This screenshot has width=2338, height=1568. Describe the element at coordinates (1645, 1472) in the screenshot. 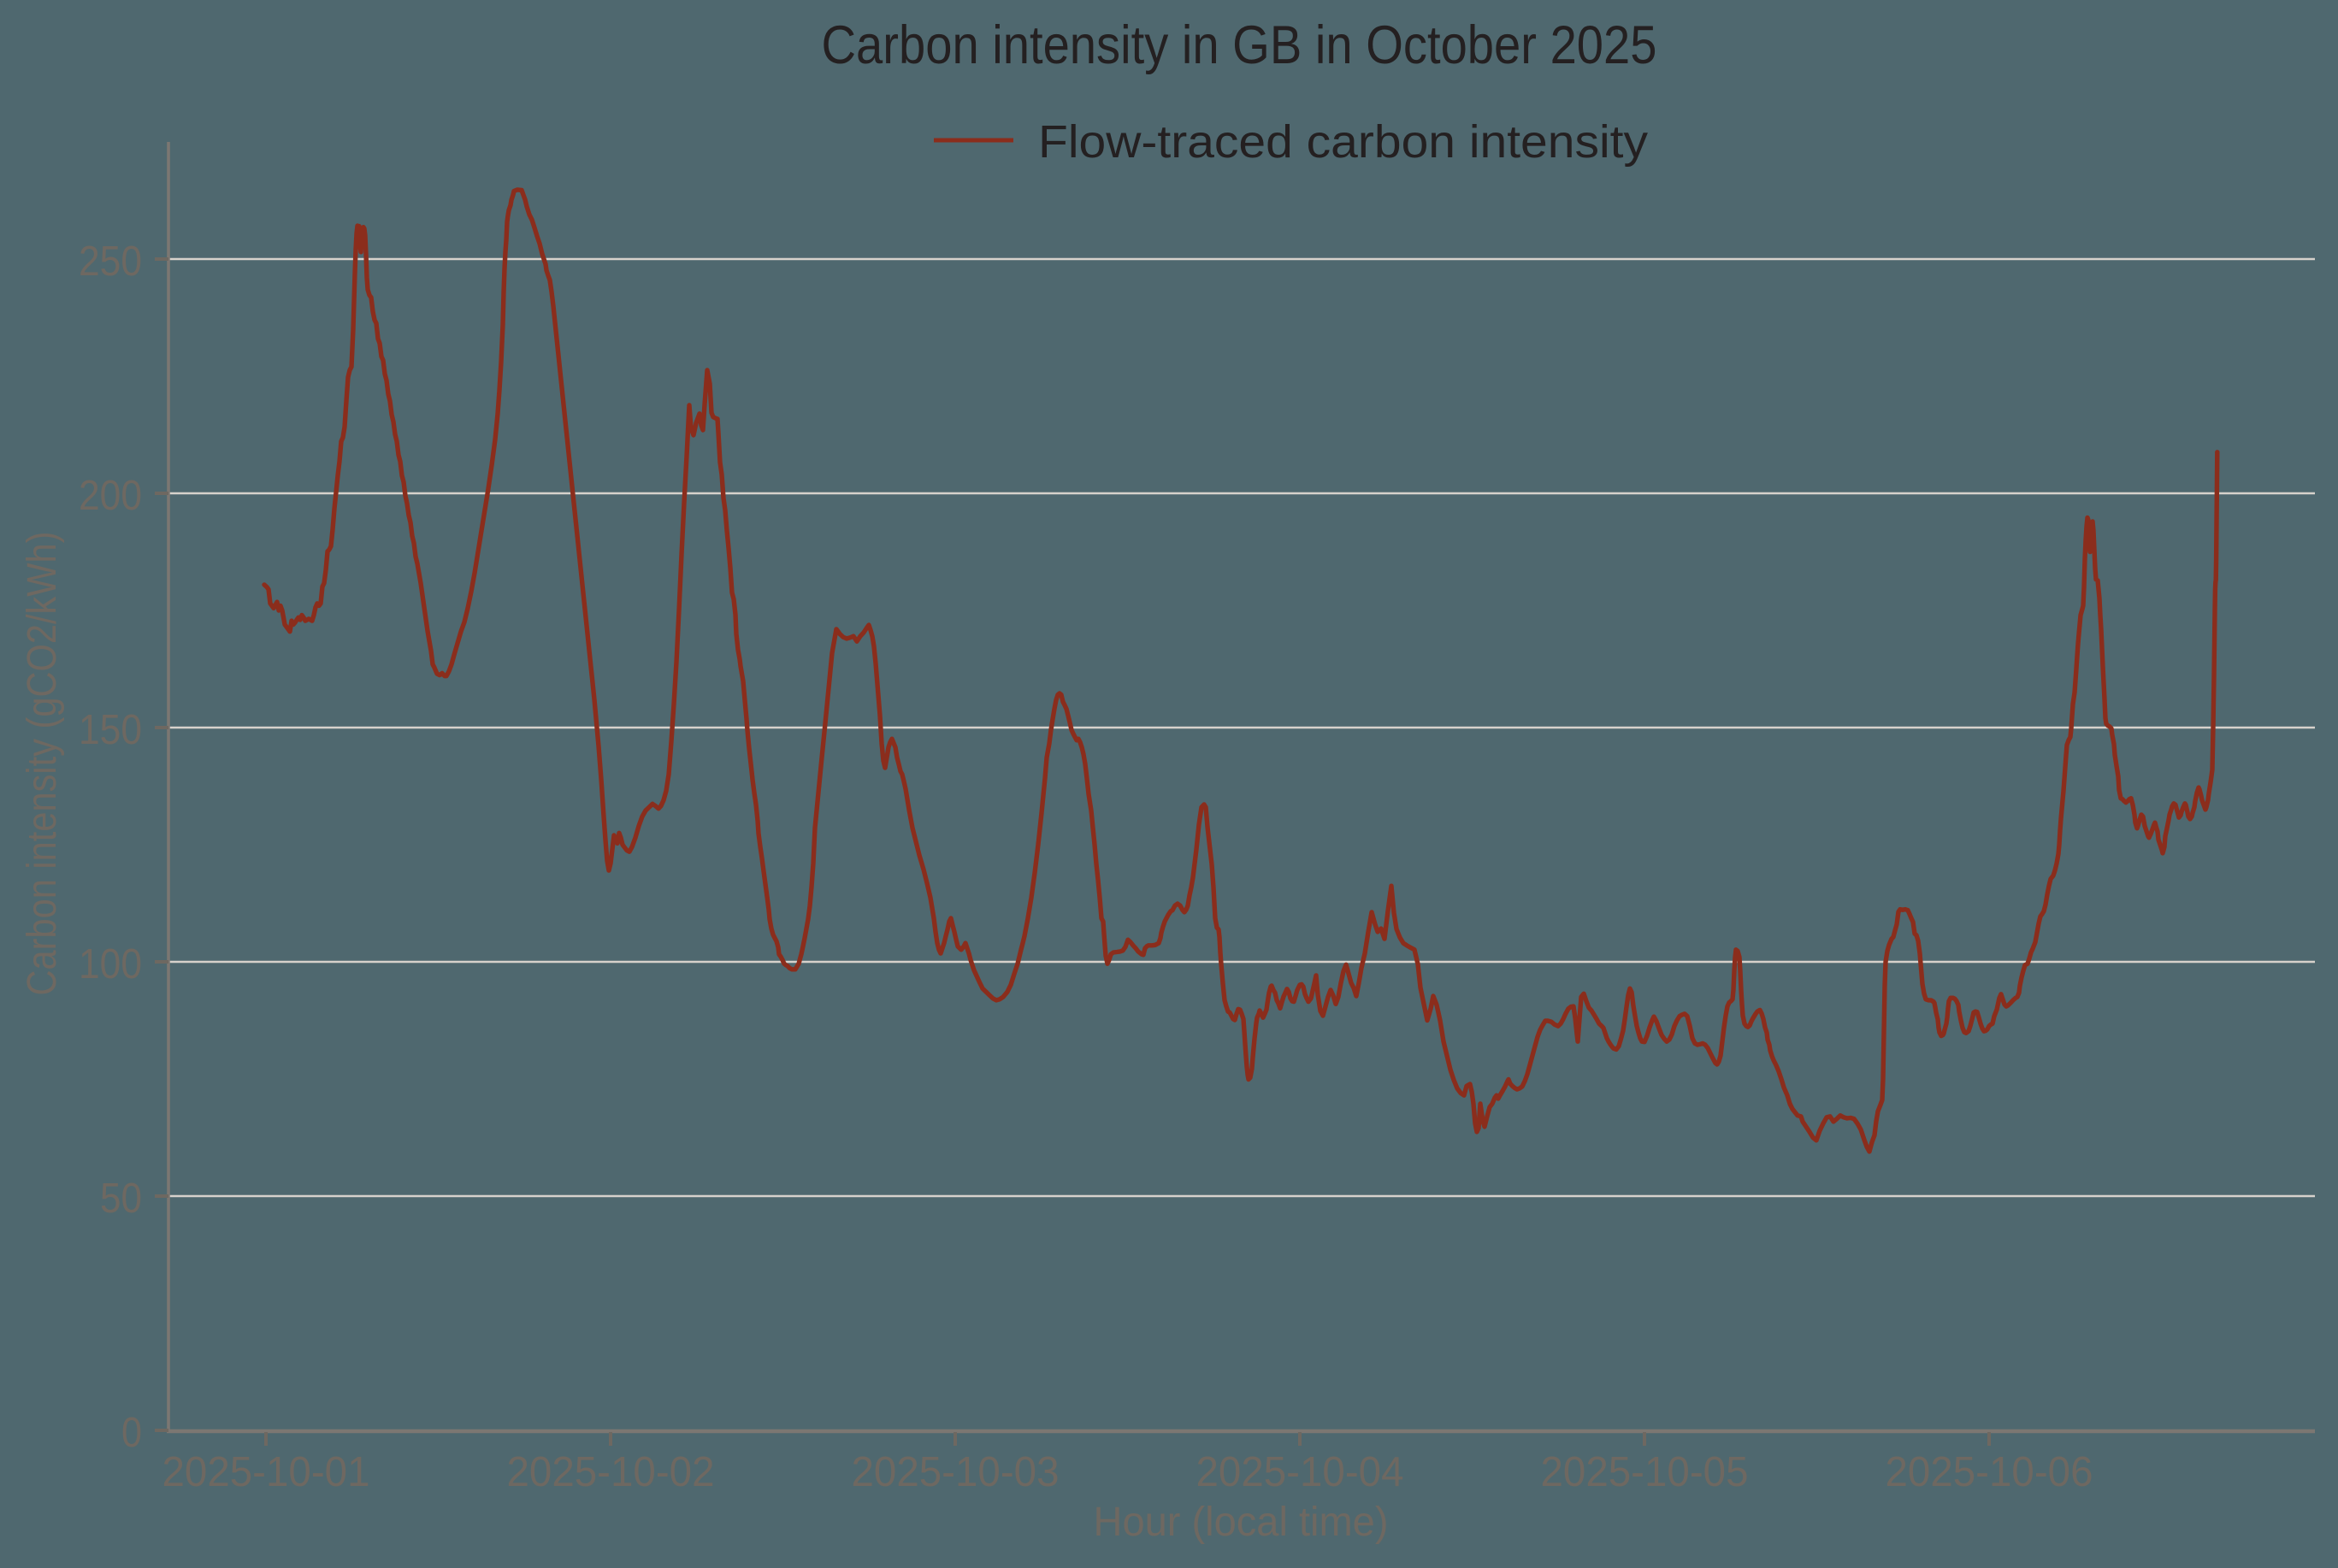

I see `svg-text: 2025-10-05` at that location.